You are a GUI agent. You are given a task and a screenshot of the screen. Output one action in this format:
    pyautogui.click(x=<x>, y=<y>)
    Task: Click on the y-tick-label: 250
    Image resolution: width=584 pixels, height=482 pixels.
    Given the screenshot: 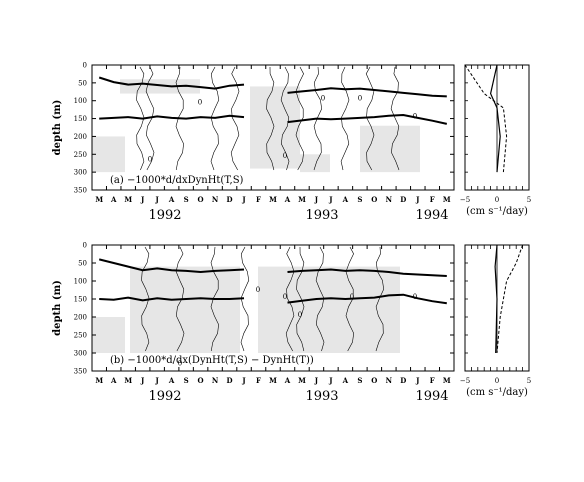 What is the action you would take?
    pyautogui.click(x=80, y=155)
    